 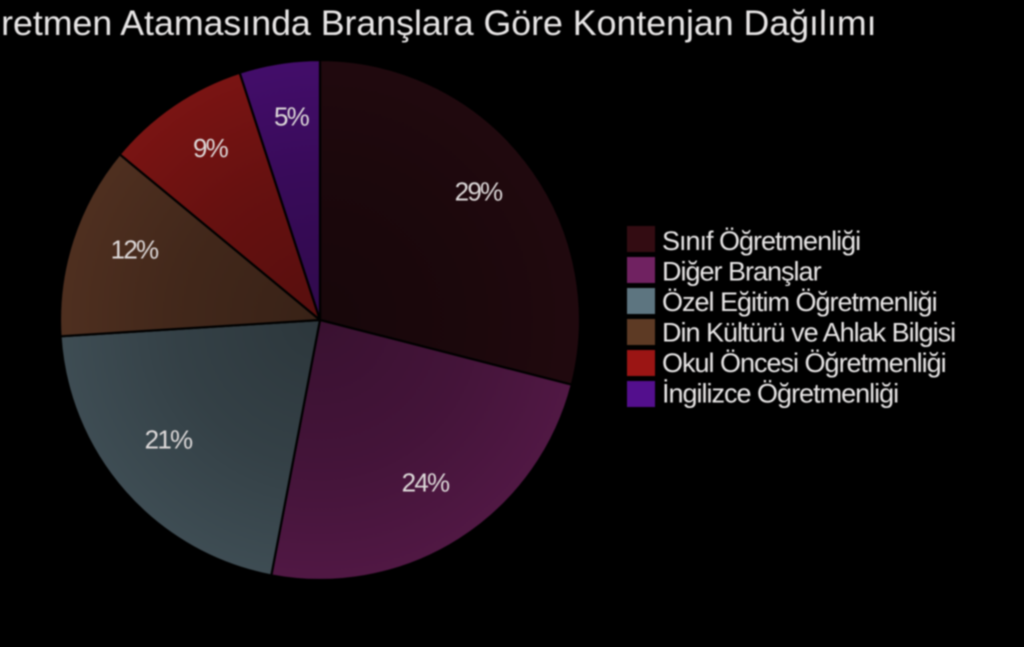 I want to click on svg-text: 5%, so click(x=292, y=117).